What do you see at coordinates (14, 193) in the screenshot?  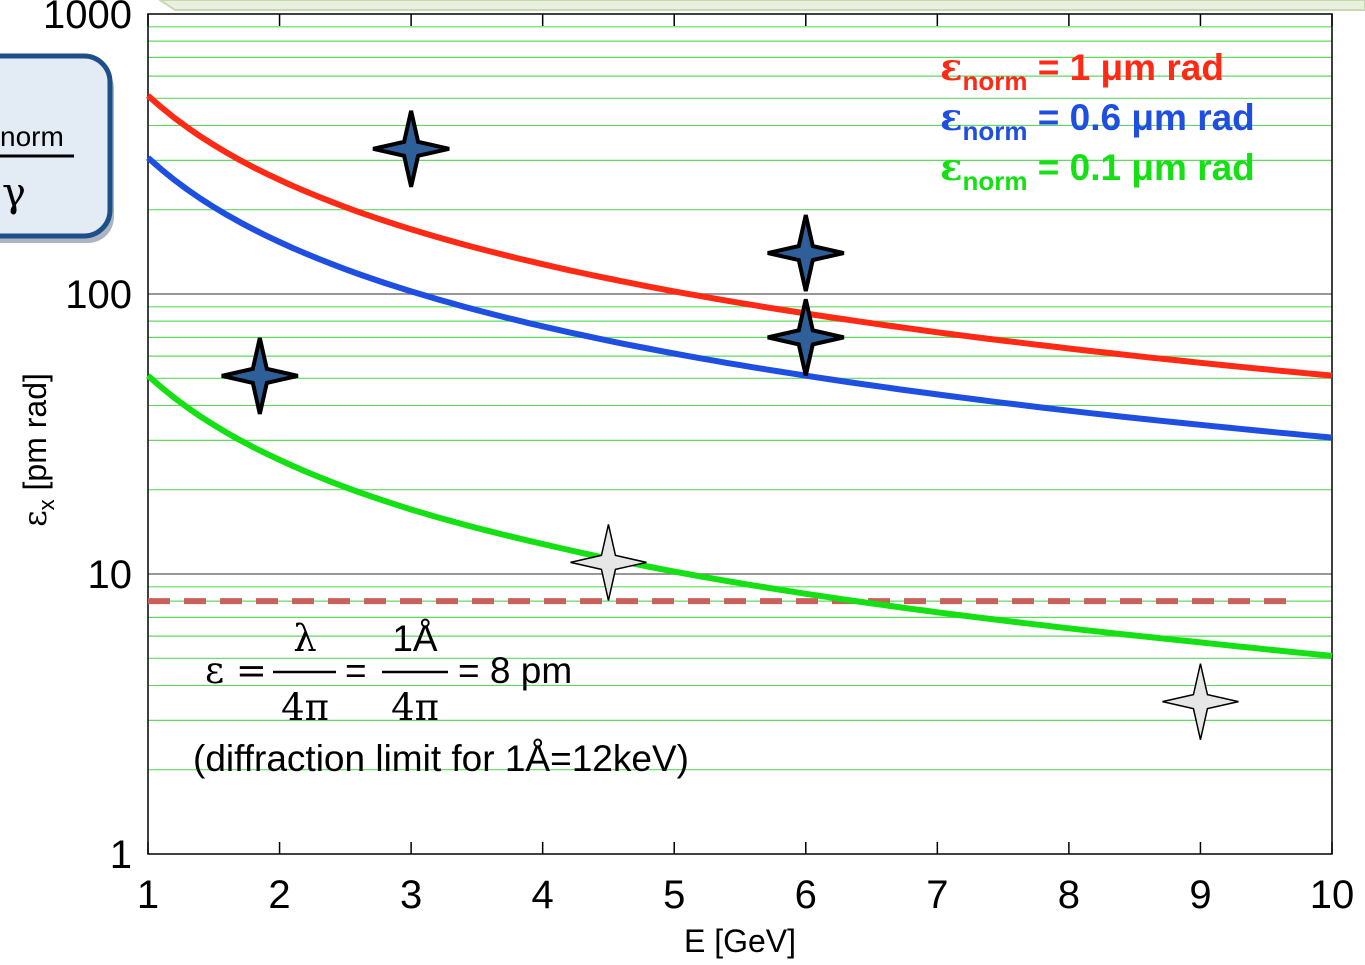 I see `inset-denominator: γ` at bounding box center [14, 193].